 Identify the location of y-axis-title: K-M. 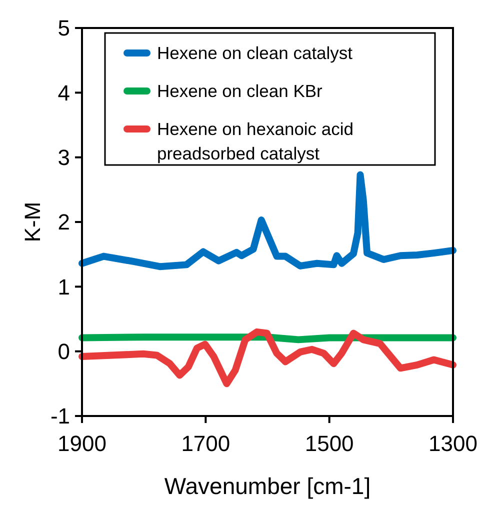
(32, 222).